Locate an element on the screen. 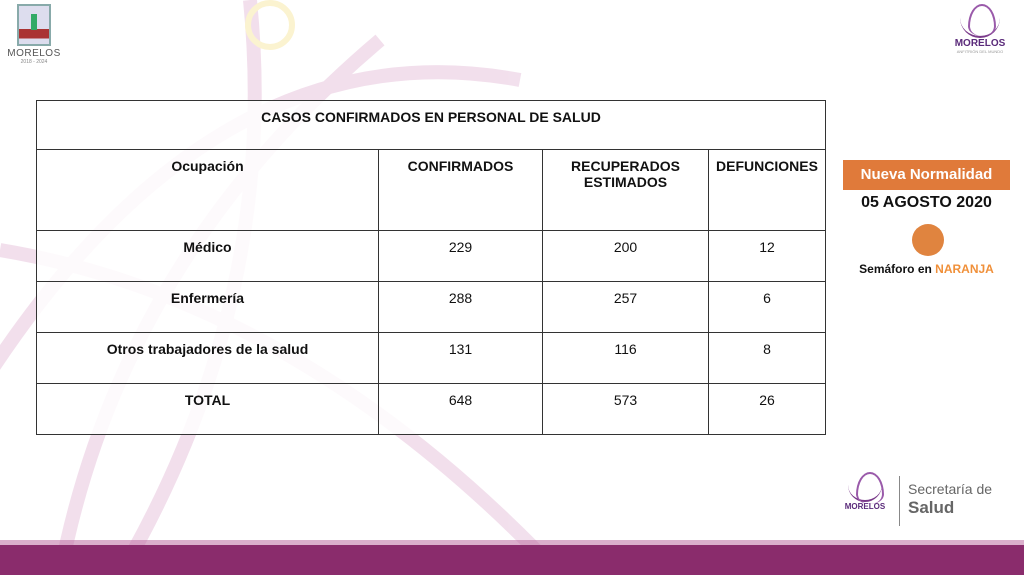 The width and height of the screenshot is (1024, 575). table-row: Otros trabajadores de la salud 131 116 8 is located at coordinates (431, 358).